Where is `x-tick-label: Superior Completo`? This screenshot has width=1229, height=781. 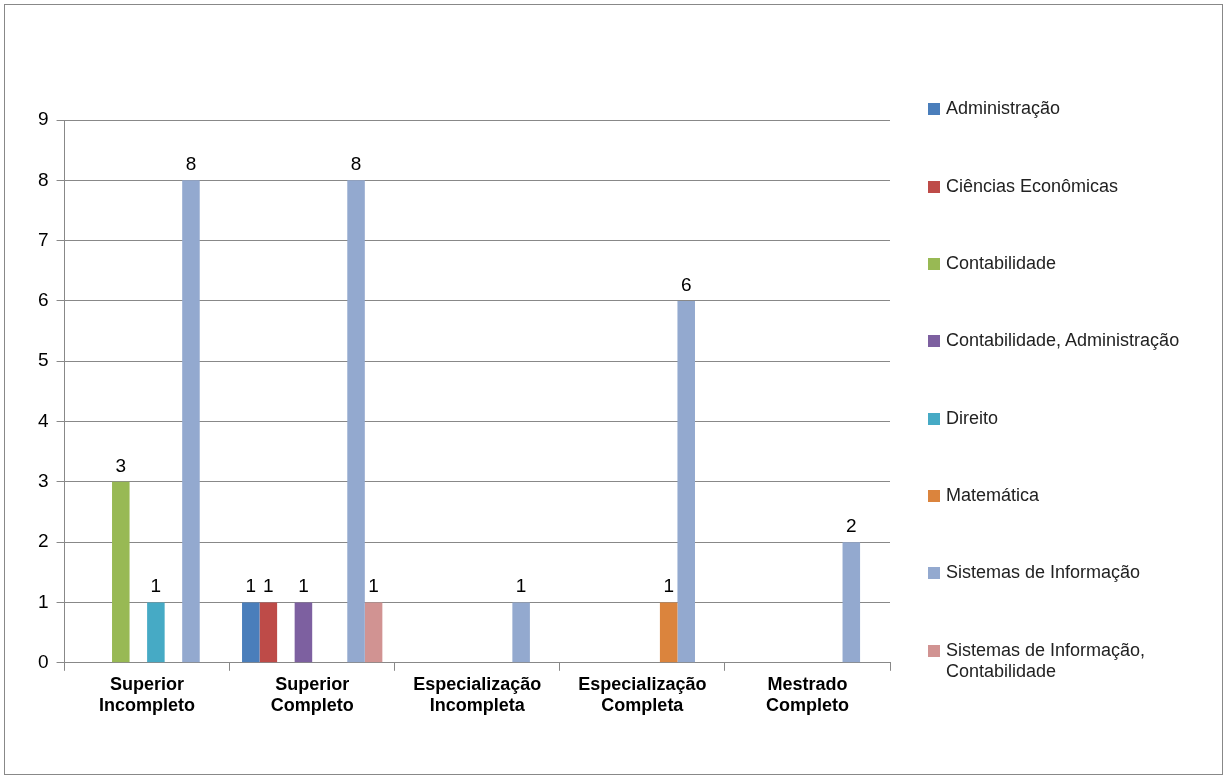 x-tick-label: Superior Completo is located at coordinates (312, 694).